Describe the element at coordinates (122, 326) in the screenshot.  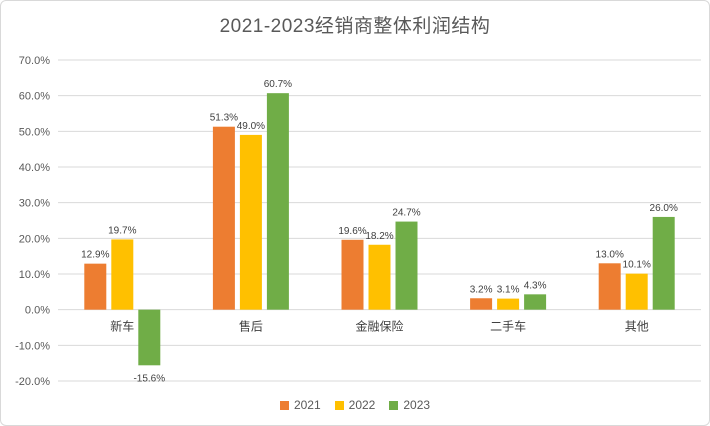
I see `x-category-label: 新车` at that location.